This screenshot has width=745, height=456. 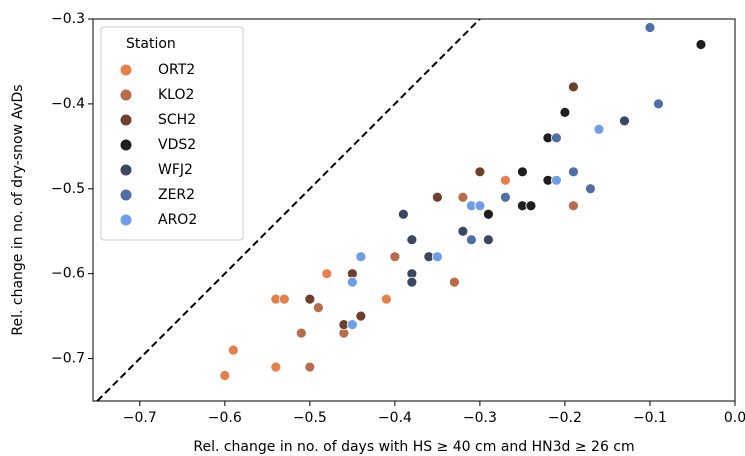 What do you see at coordinates (68, 189) in the screenshot?
I see `y-tick-label: −0.5` at bounding box center [68, 189].